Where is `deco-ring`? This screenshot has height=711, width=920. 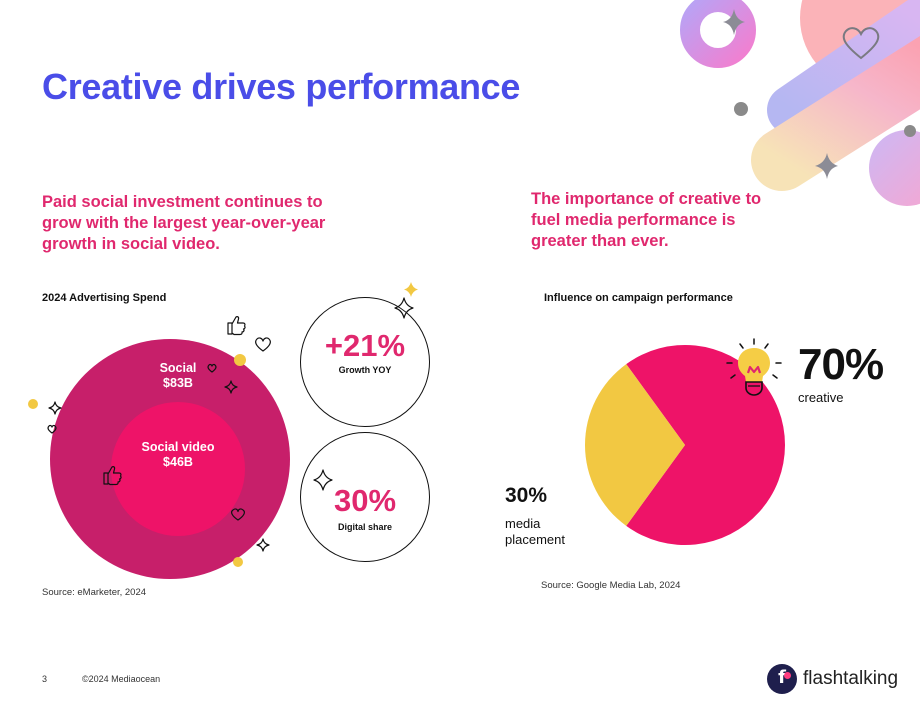 deco-ring is located at coordinates (718, 34).